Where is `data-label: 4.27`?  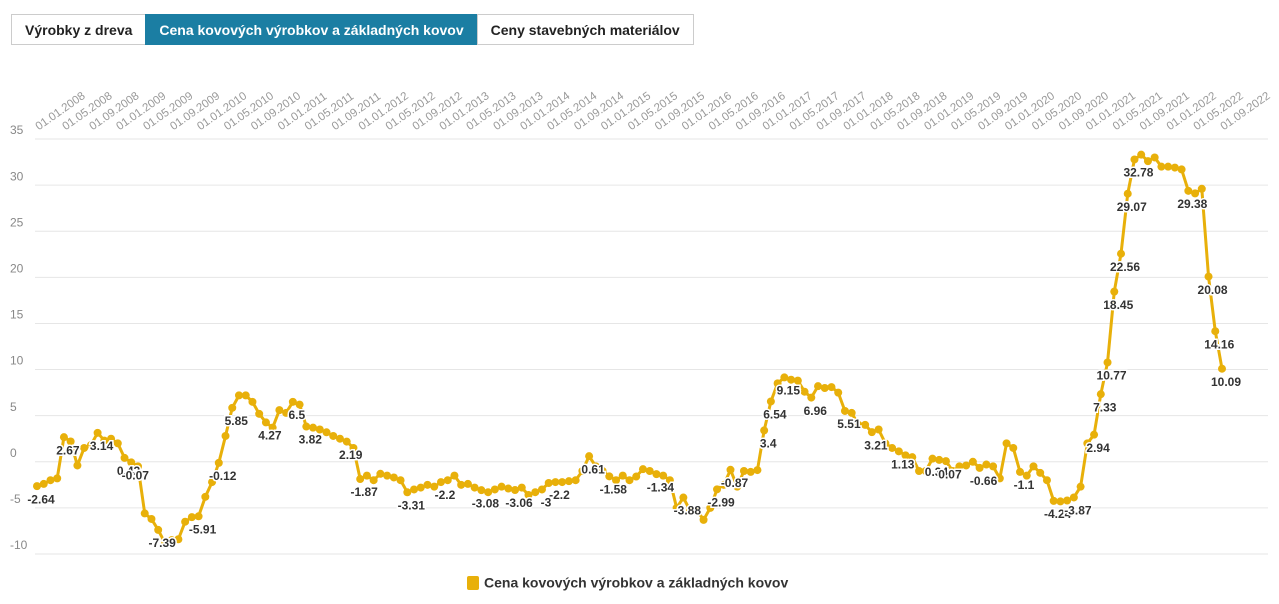
data-label: 4.27 is located at coordinates (270, 436).